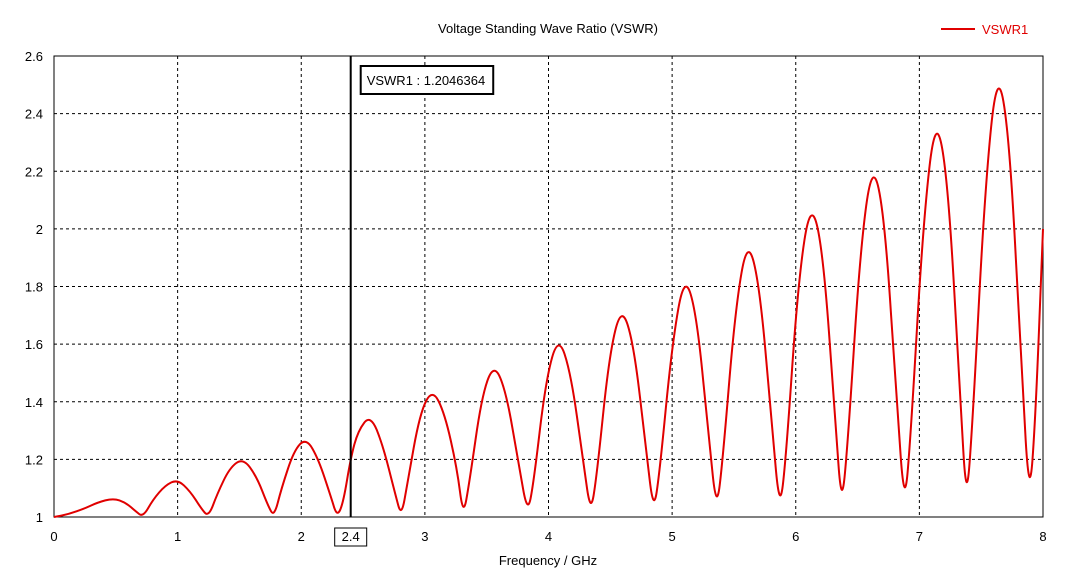  I want to click on y-tick-label: 1.4, so click(34, 402).